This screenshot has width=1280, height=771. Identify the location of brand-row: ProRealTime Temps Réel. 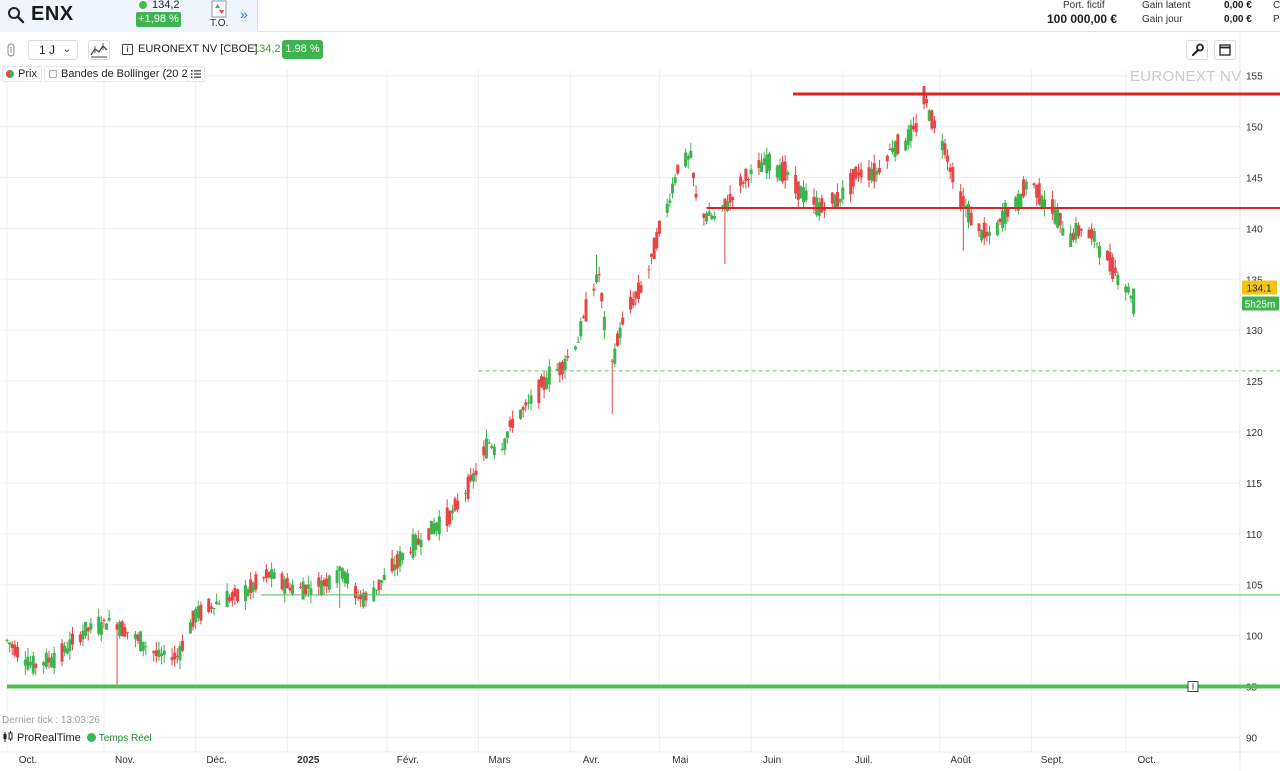
(77, 737).